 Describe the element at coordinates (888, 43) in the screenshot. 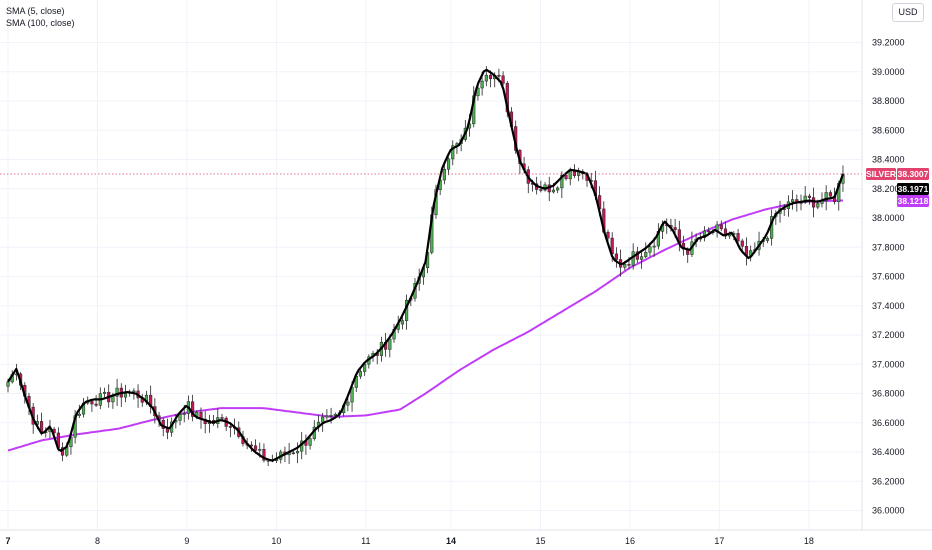

I see `price-tick-label: 39.2000` at that location.